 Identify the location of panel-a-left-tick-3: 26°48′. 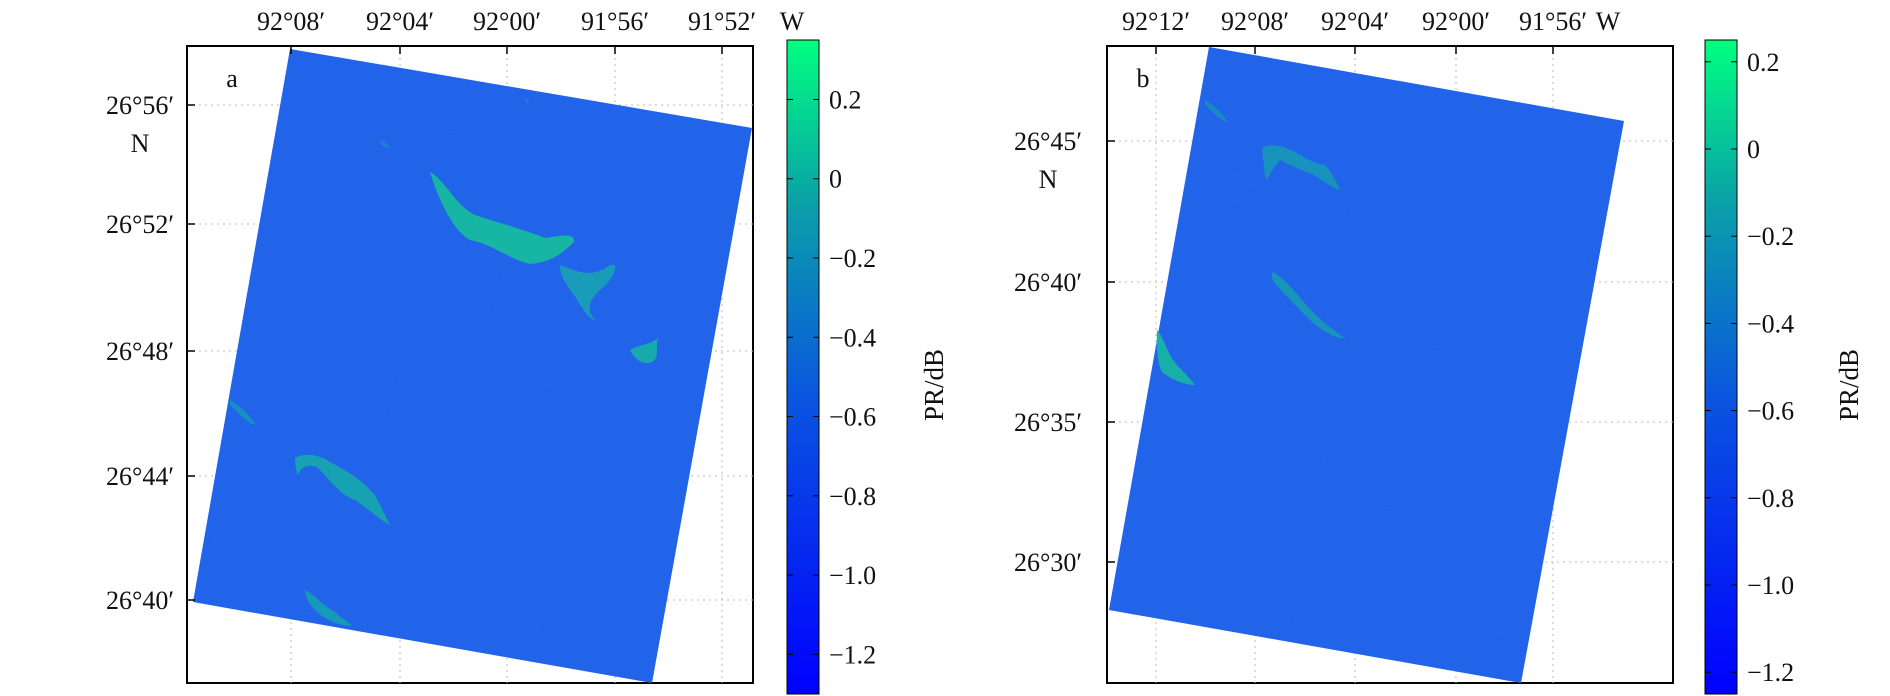
(140, 351).